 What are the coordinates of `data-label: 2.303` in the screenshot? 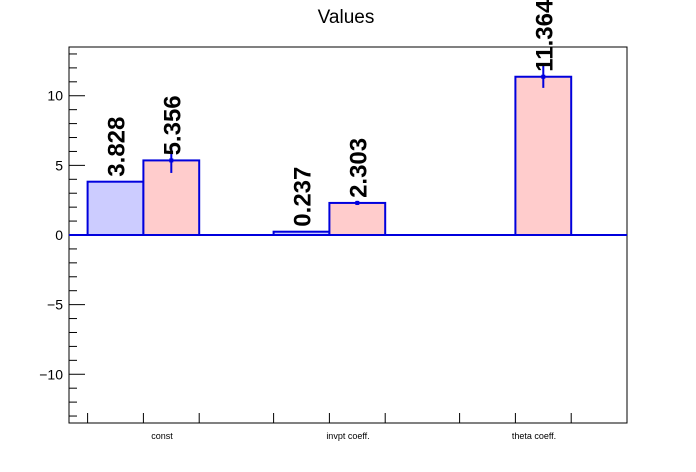 It's located at (358, 168).